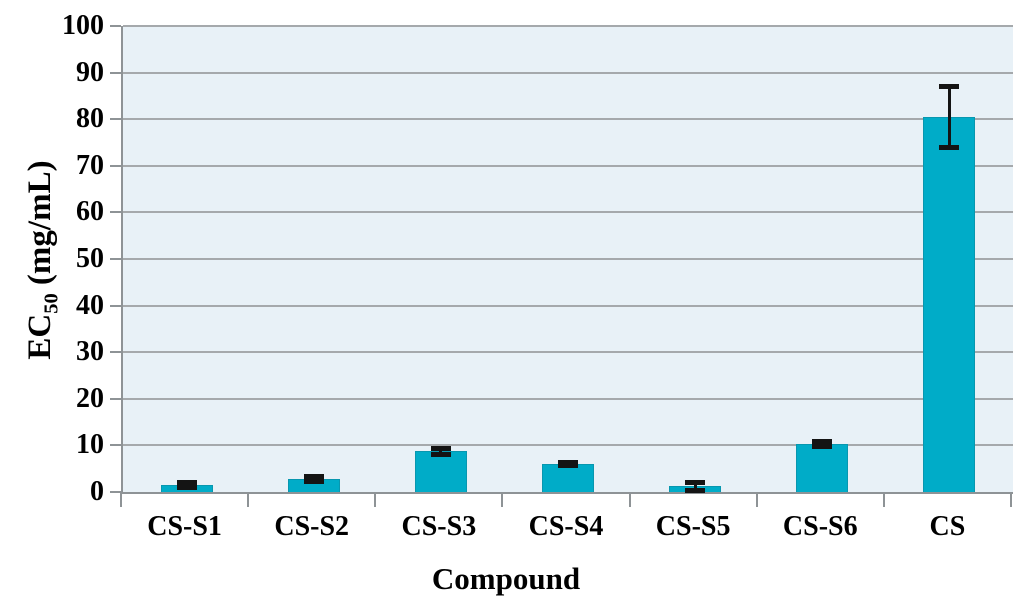  What do you see at coordinates (820, 526) in the screenshot?
I see `x-tick-label: CS-S6` at bounding box center [820, 526].